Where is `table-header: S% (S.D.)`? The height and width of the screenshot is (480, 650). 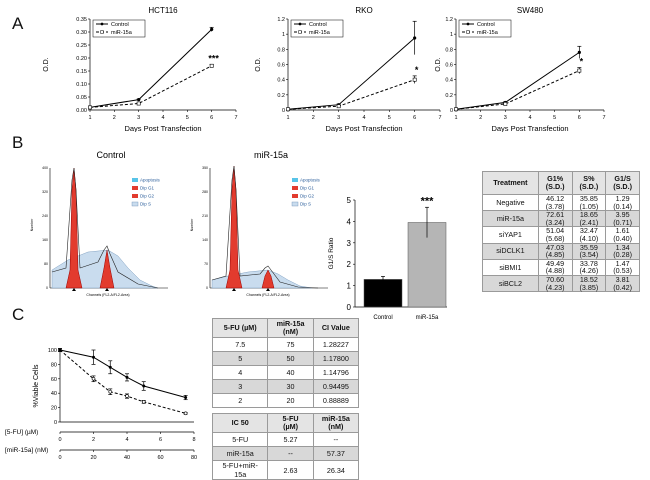 table-header: S% (S.D.) is located at coordinates (589, 183).